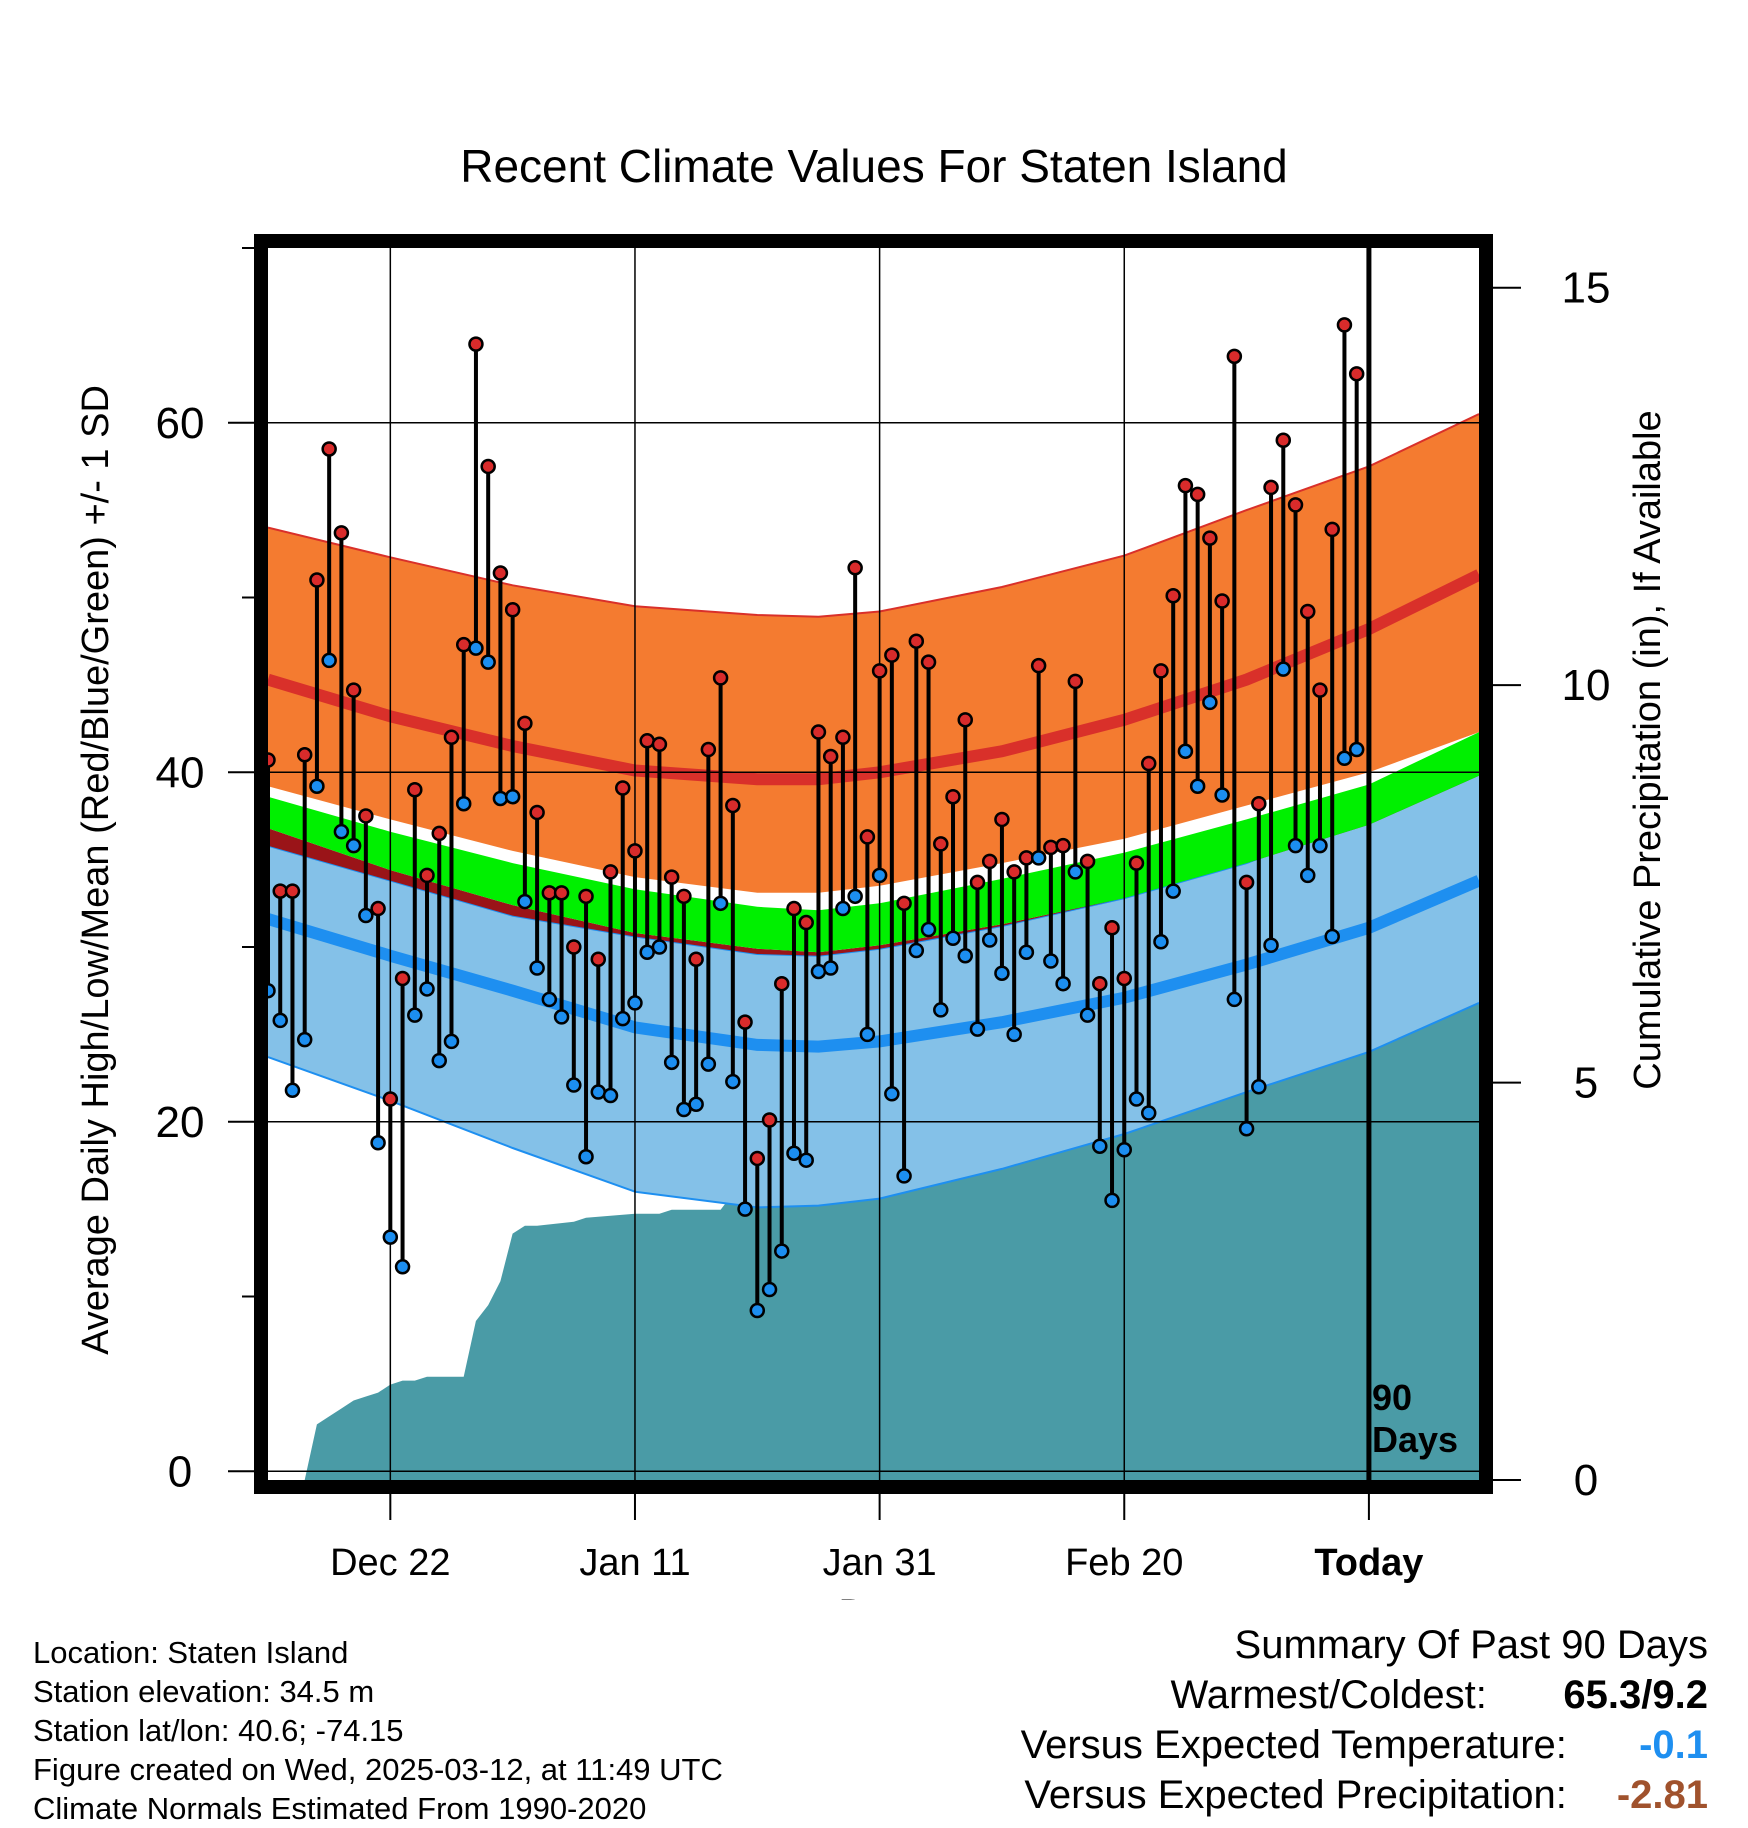 The width and height of the screenshot is (1748, 1828). What do you see at coordinates (873, 515) in the screenshot?
I see `normal-high-upper-edge` at bounding box center [873, 515].